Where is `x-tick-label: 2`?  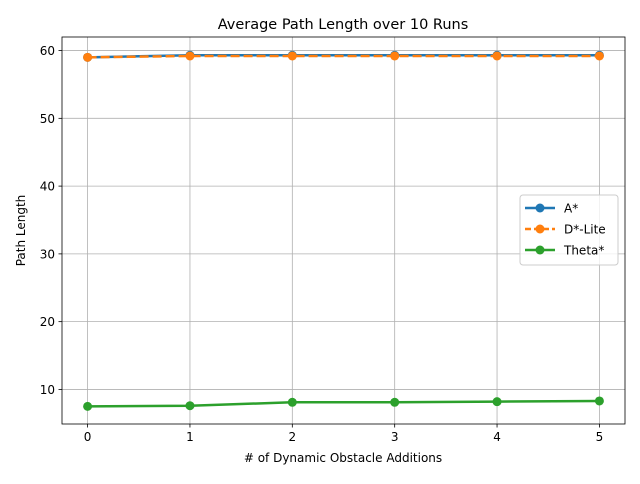 x-tick-label: 2 is located at coordinates (292, 437).